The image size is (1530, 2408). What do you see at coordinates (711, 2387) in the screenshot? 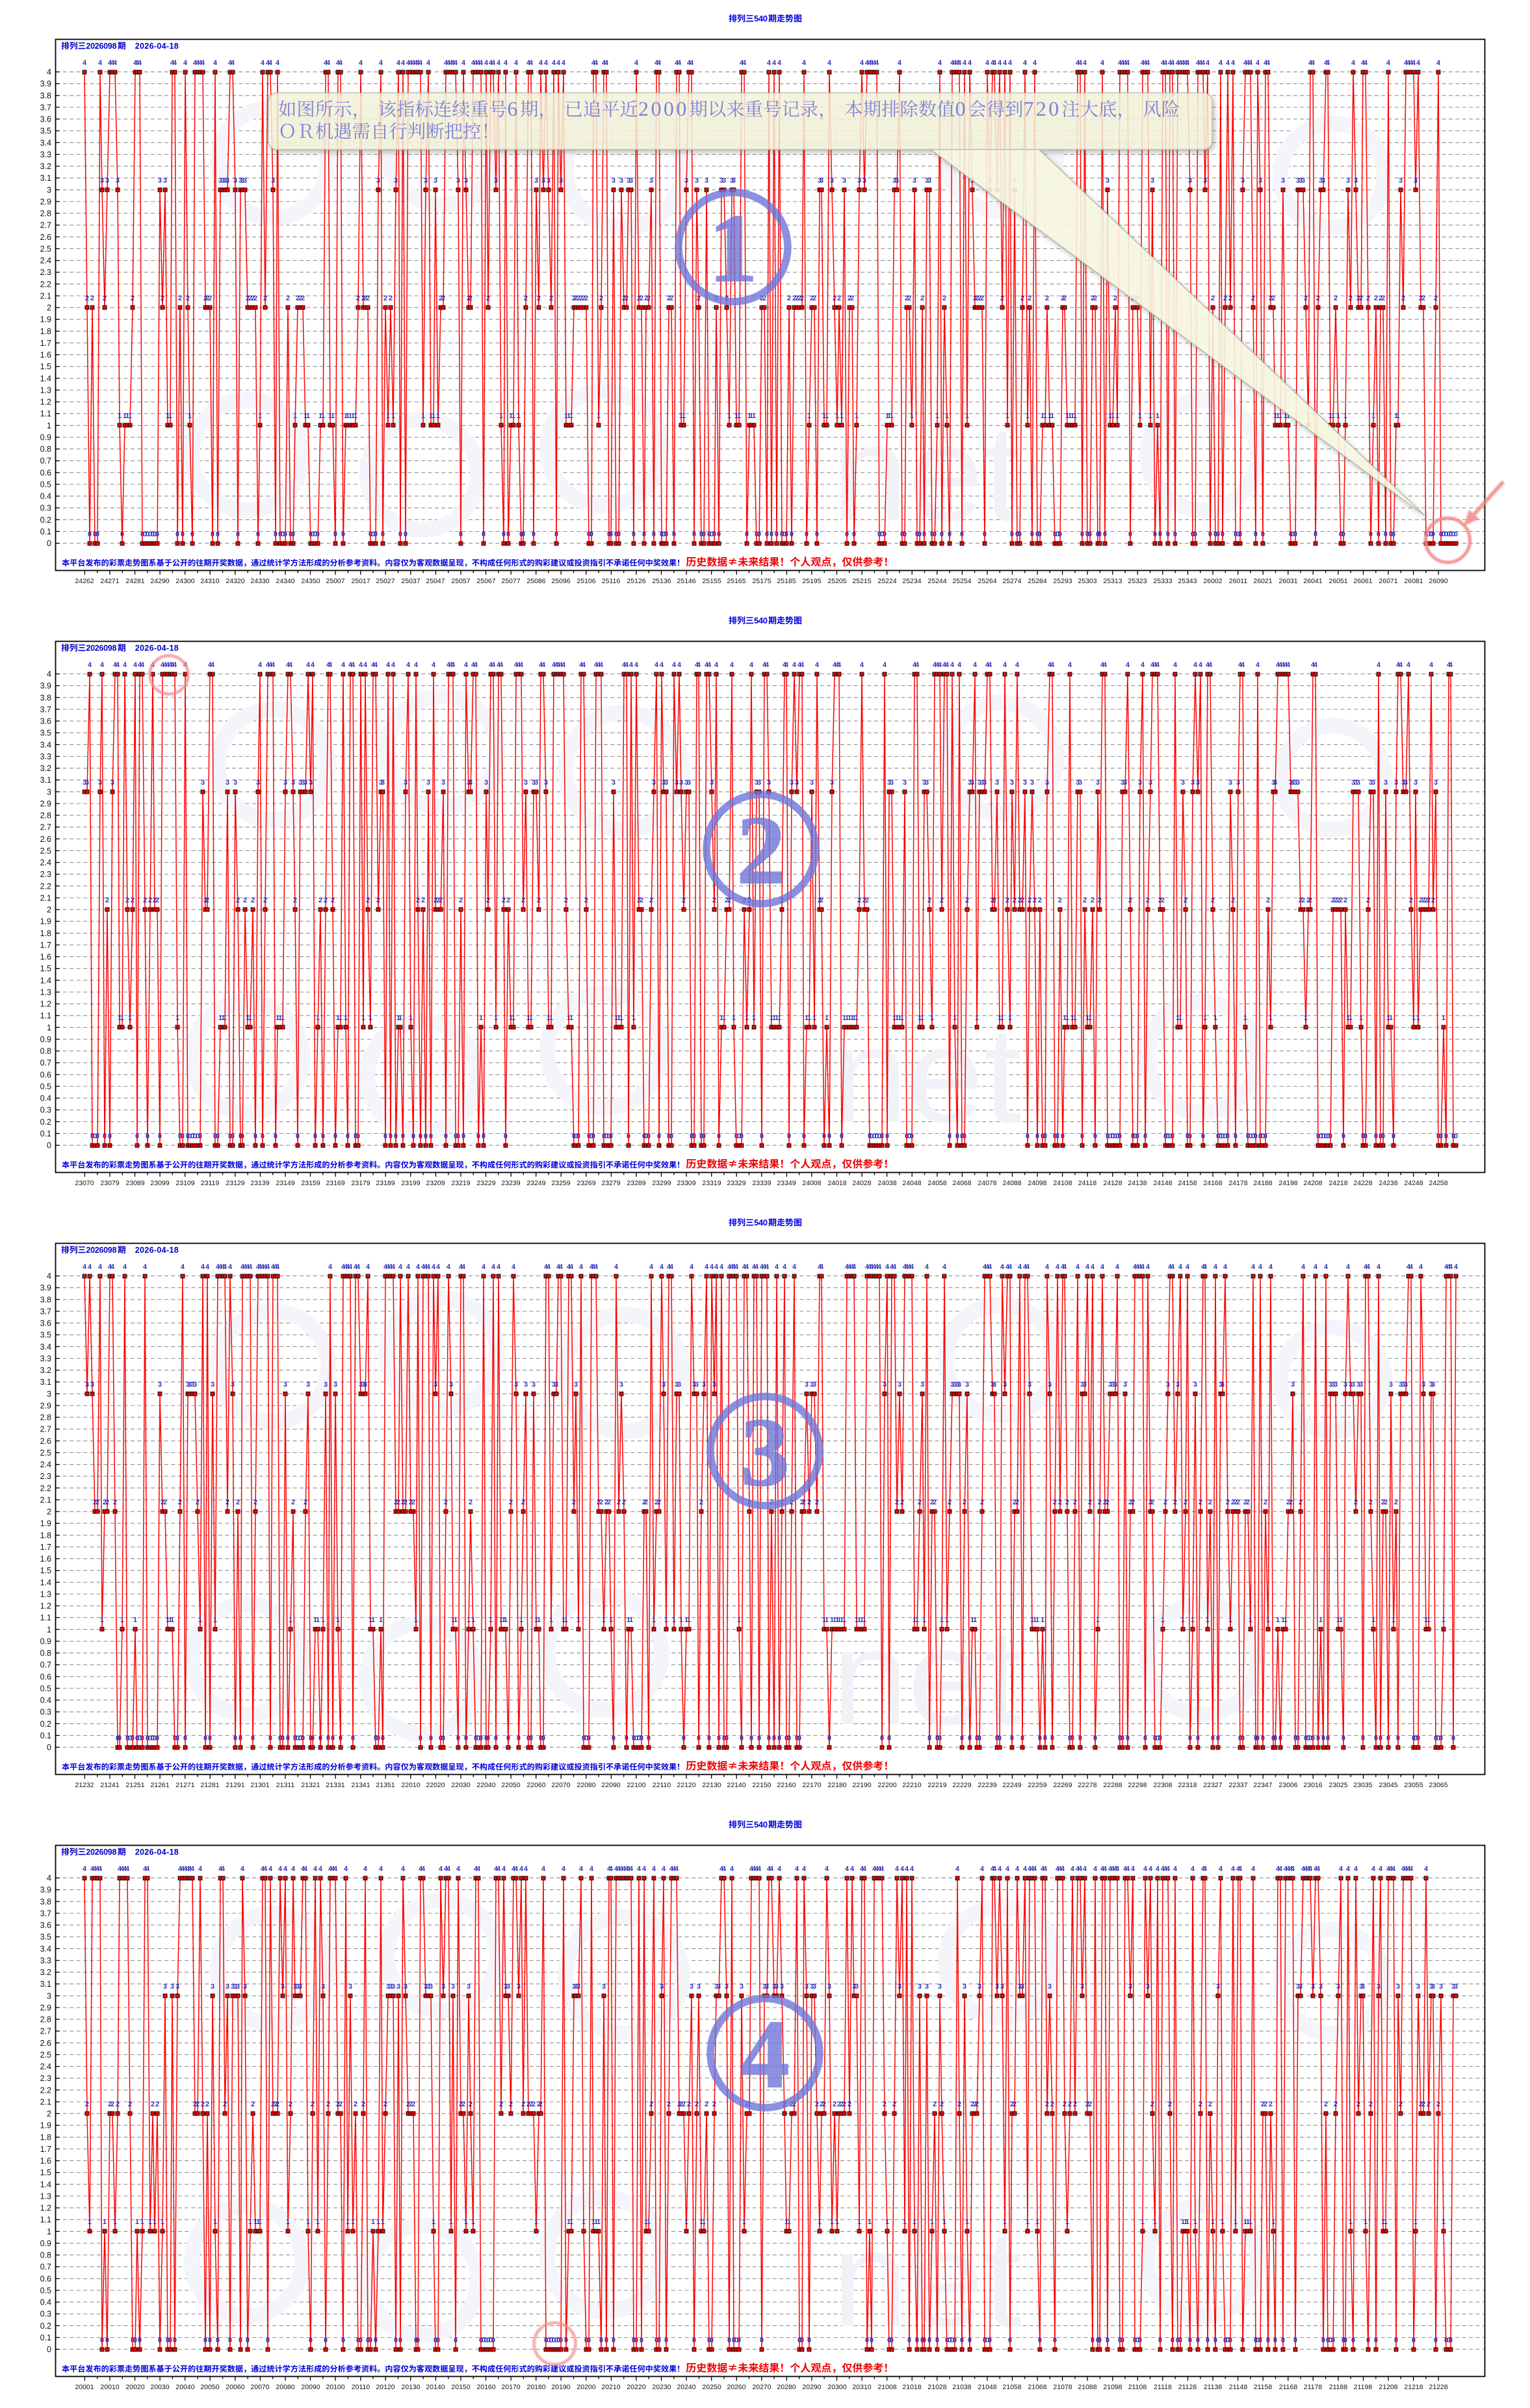
I see `svg-text: 20250` at bounding box center [711, 2387].